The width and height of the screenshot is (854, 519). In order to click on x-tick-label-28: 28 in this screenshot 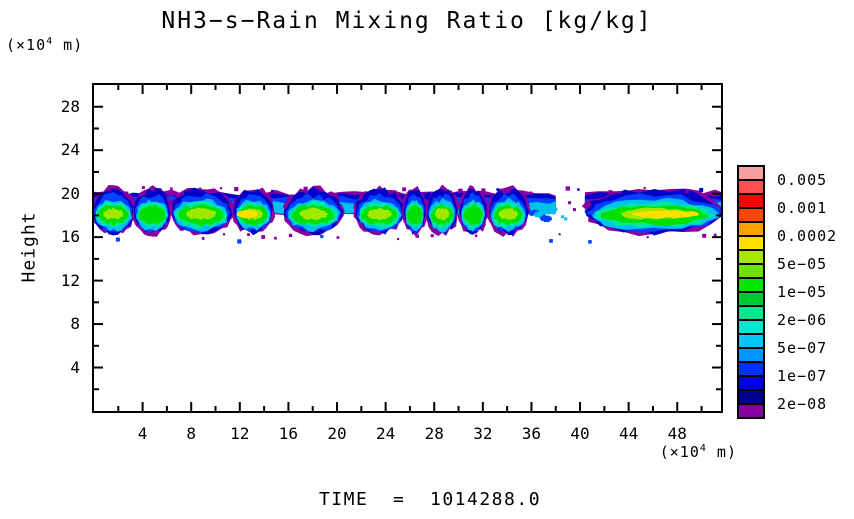, I will do `click(434, 433)`.